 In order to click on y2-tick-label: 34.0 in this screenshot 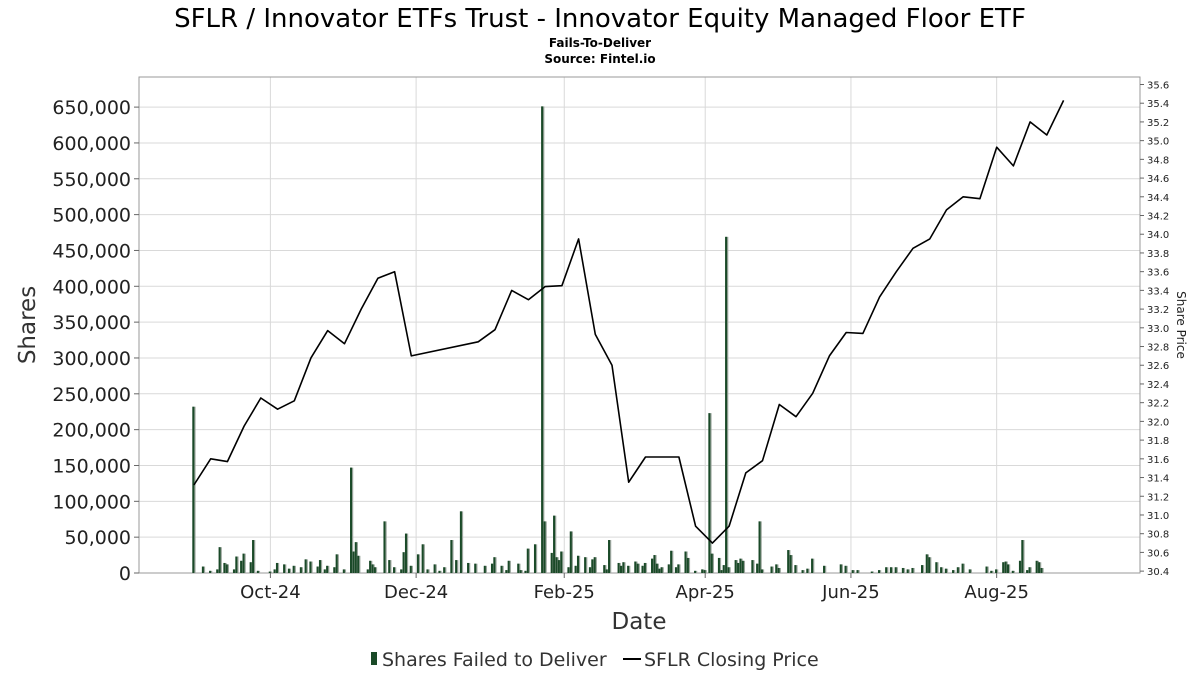, I will do `click(1158, 235)`.